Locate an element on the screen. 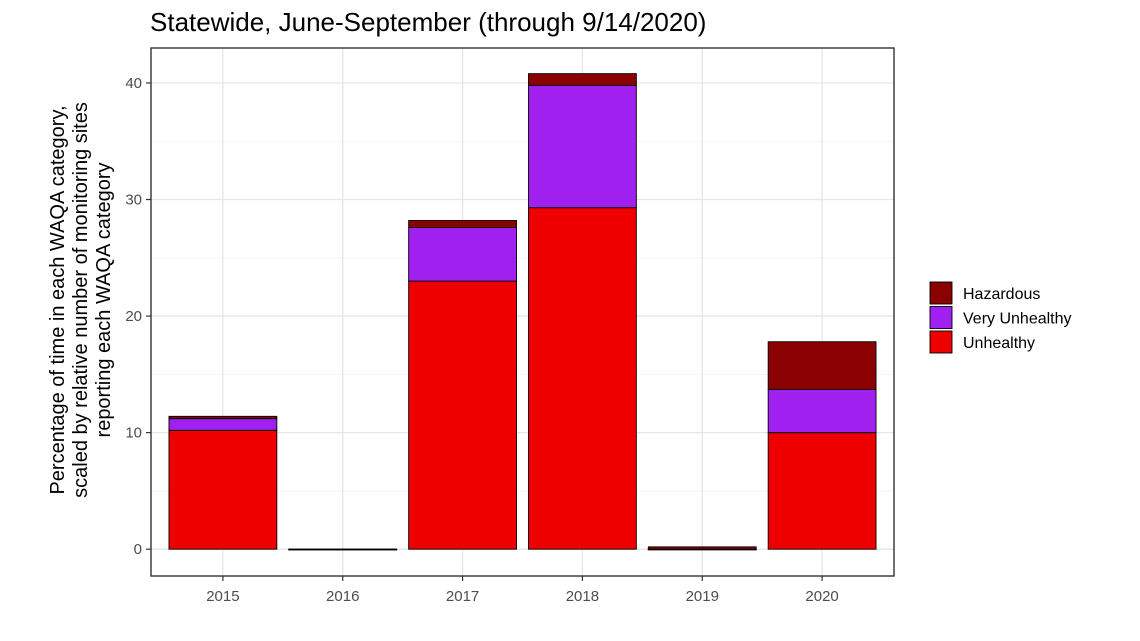 This screenshot has height=641, width=1140. legend-label-very-unhealthy: Very Unhealthy is located at coordinates (1017, 319).